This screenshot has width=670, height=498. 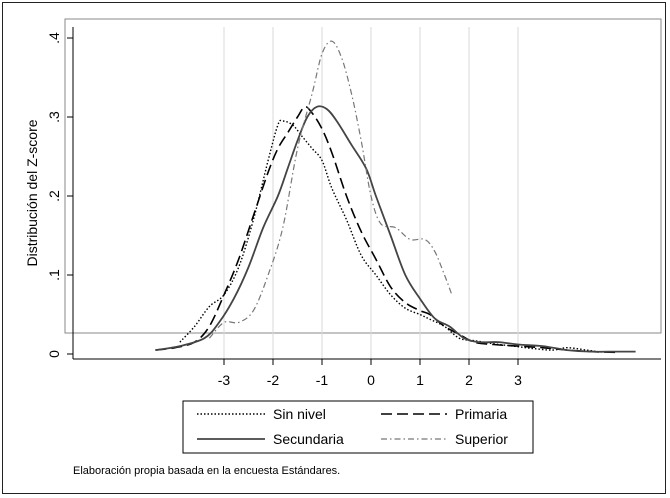 What do you see at coordinates (371, 380) in the screenshot?
I see `x-tick-label: 0` at bounding box center [371, 380].